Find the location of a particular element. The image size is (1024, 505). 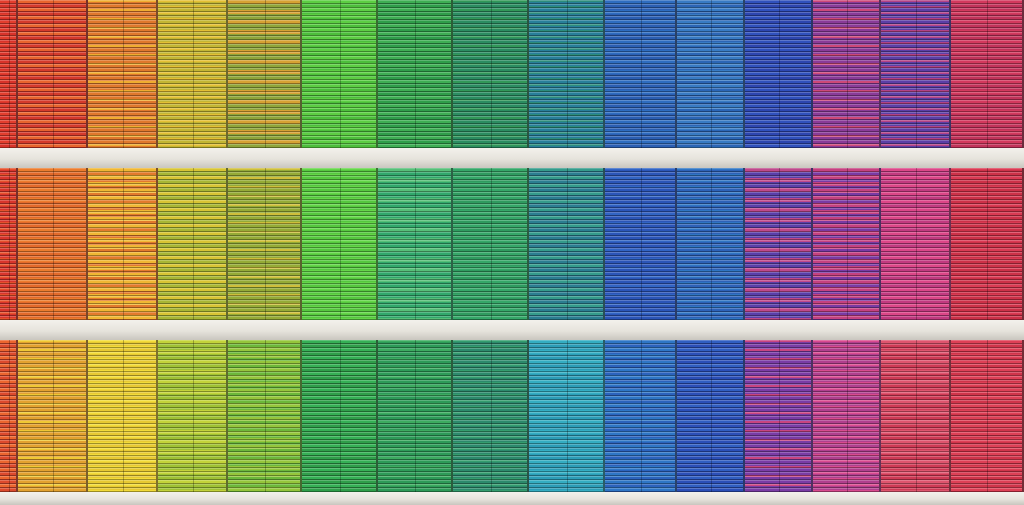

concrete-ledge-lower is located at coordinates (512, 330).